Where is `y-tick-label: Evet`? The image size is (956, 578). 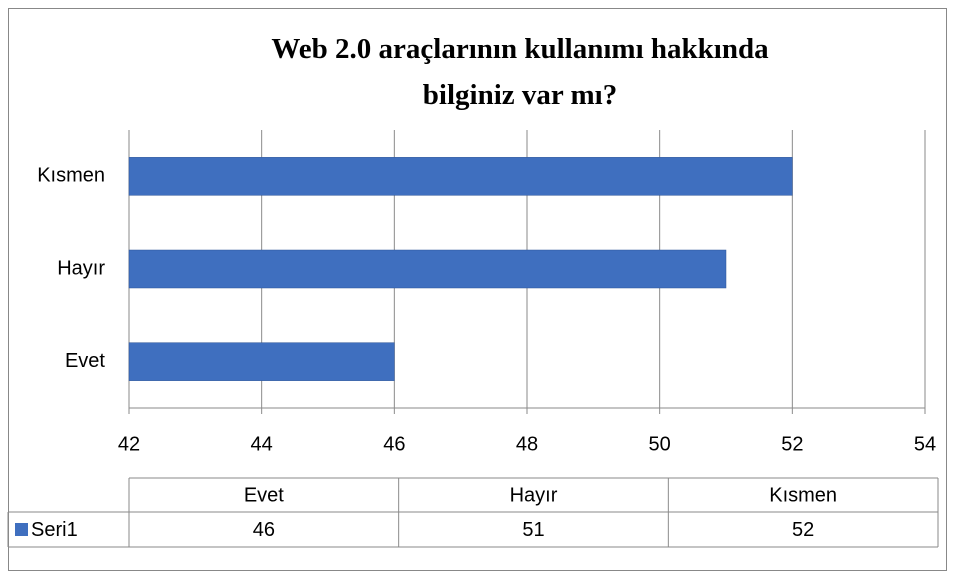
y-tick-label: Evet is located at coordinates (85, 361).